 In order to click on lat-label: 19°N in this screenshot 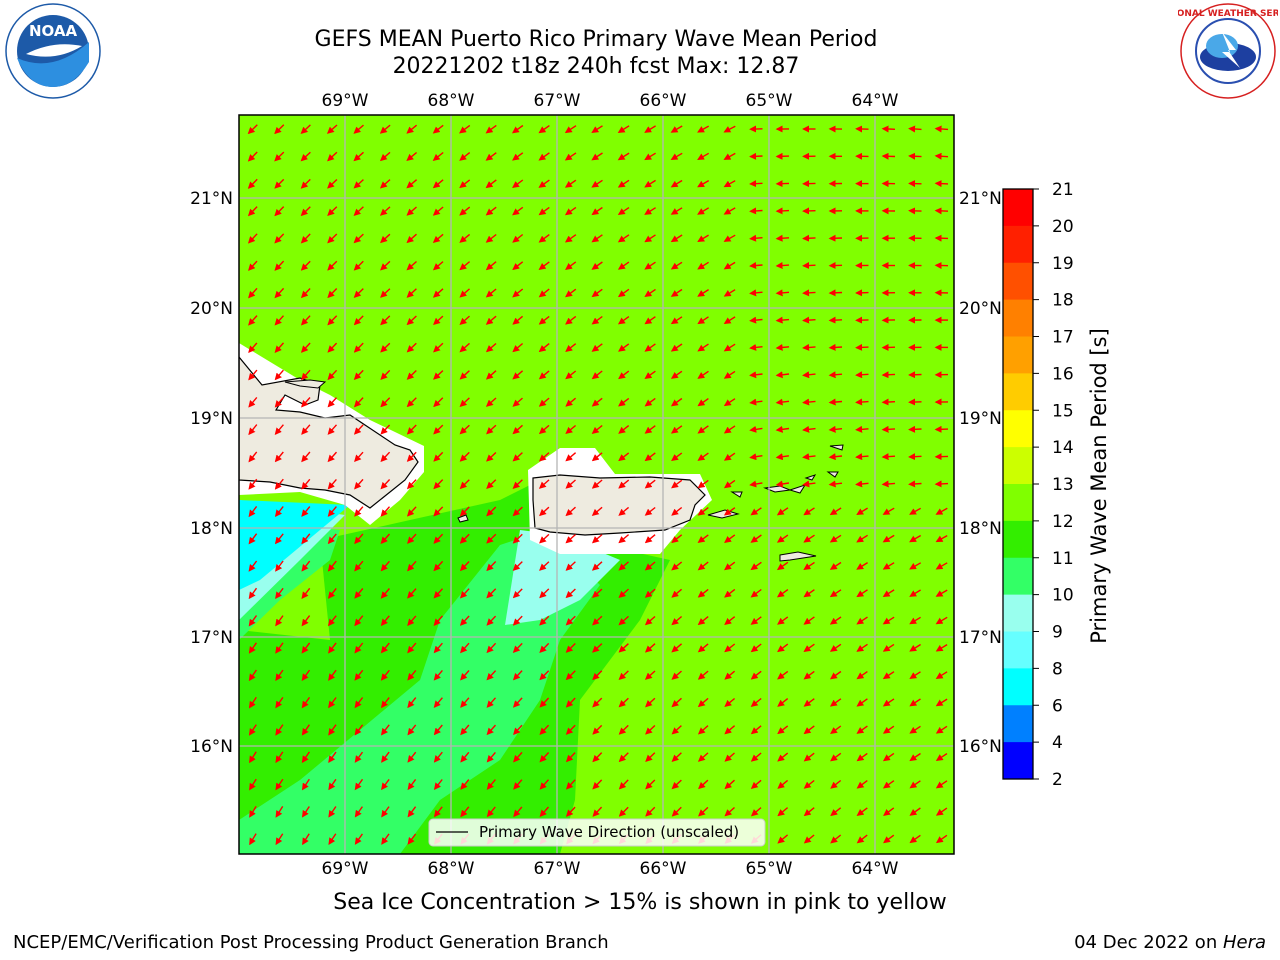, I will do `click(980, 419)`.